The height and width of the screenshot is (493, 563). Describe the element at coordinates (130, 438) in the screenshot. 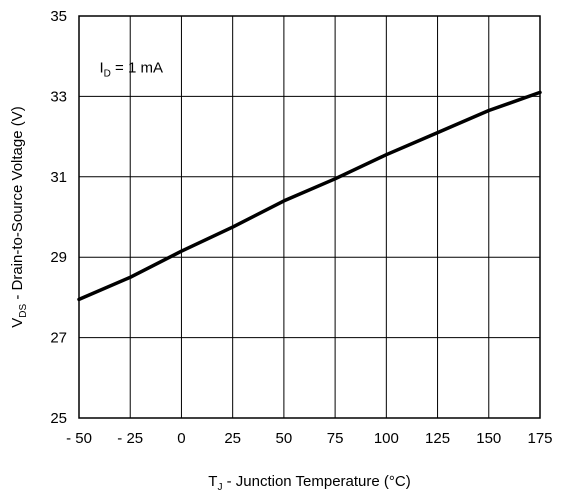

I see `x-tick-label: - 25` at that location.